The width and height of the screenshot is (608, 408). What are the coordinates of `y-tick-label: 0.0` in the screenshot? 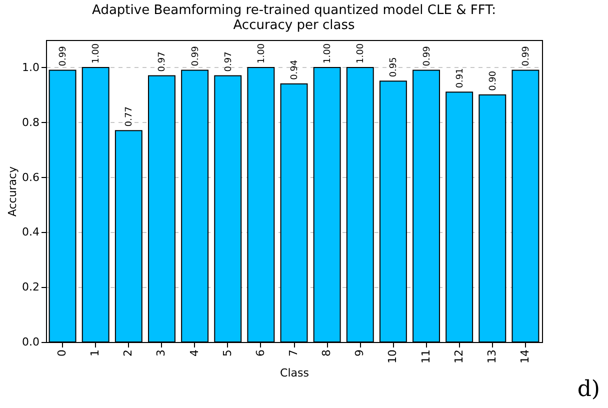 It's located at (31, 342).